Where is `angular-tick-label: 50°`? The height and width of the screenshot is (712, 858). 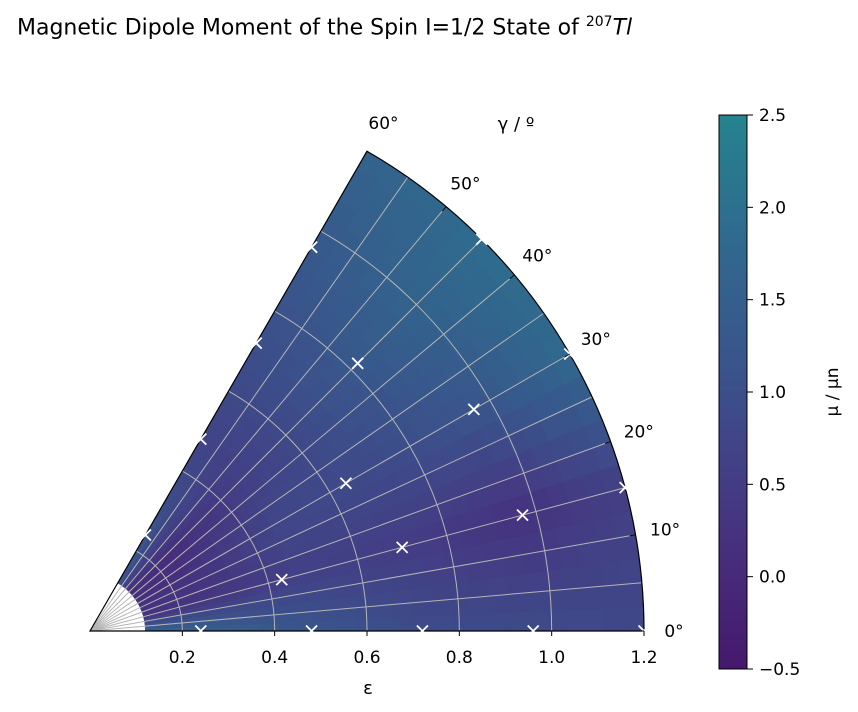
angular-tick-label: 50° is located at coordinates (465, 185).